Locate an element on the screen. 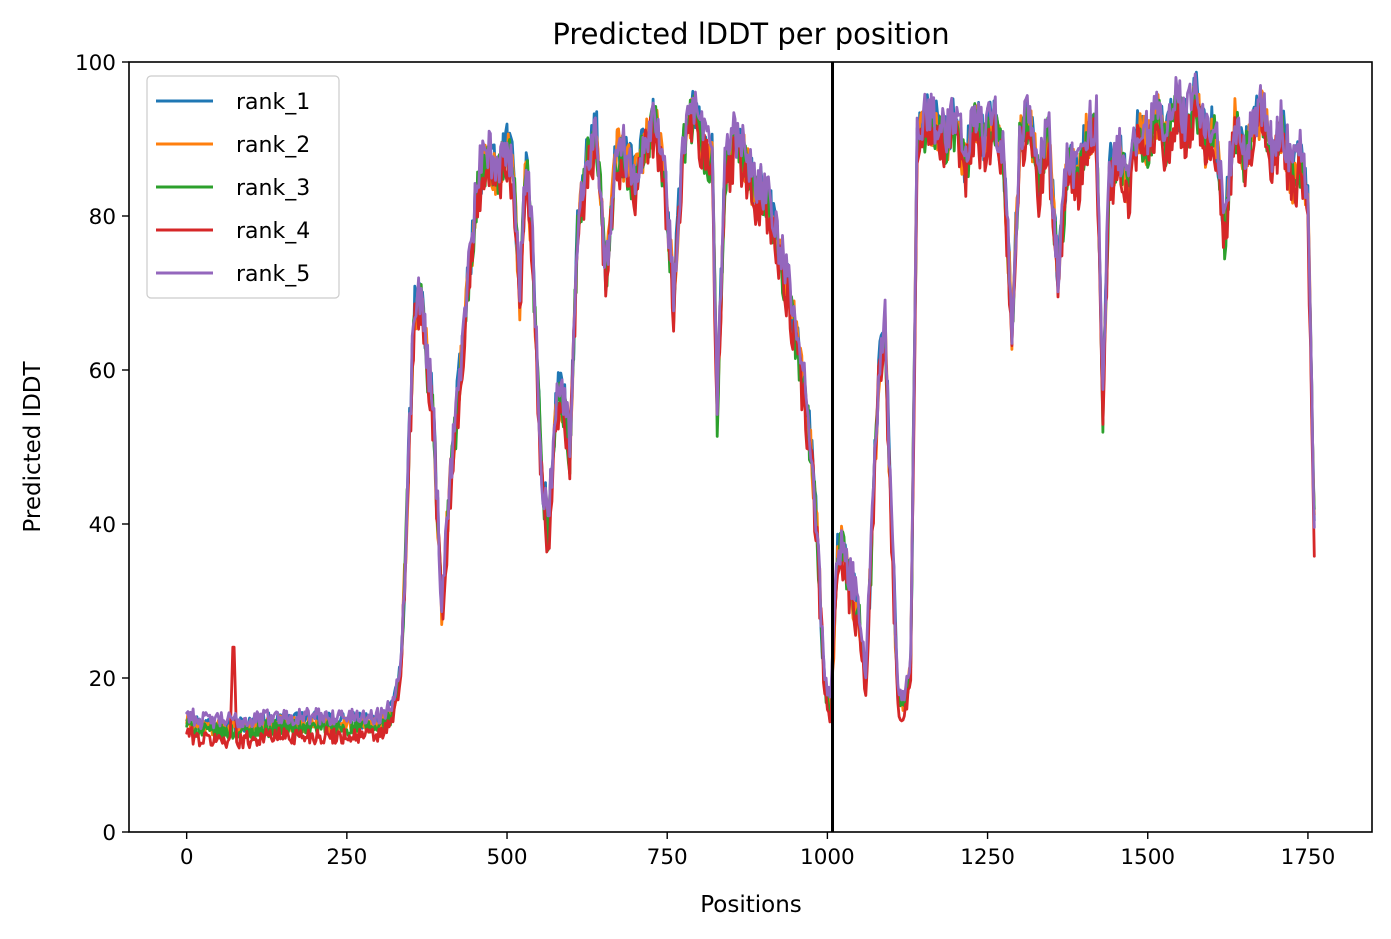 Image resolution: width=1391 pixels, height=939 pixels. legend-label-rank_2: rank_2 is located at coordinates (273, 145).